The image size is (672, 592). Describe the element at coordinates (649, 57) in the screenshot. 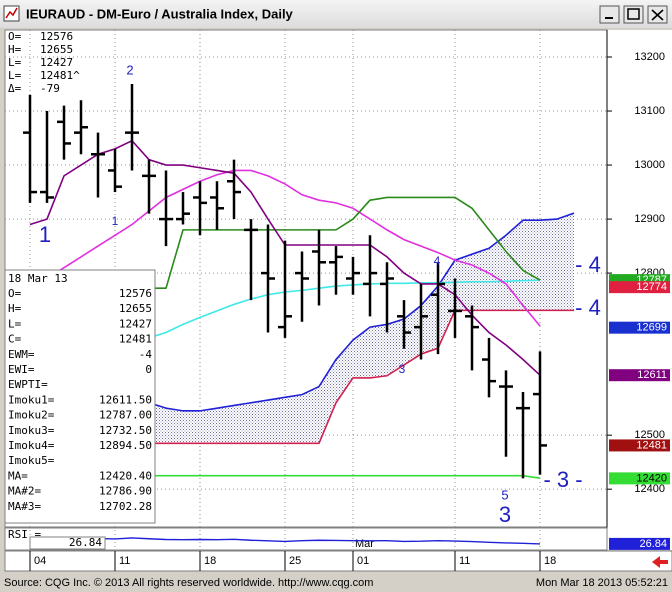

I see `y-tick-label: 13200` at that location.